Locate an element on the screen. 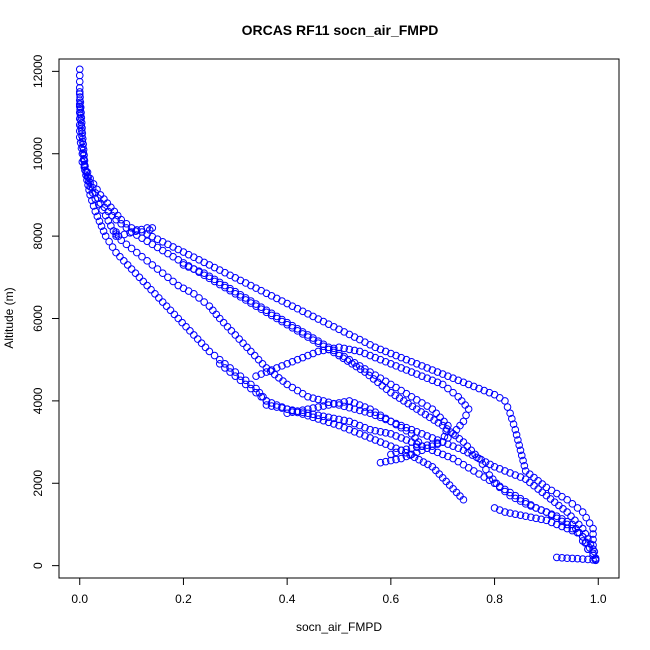 This screenshot has width=650, height=650. x-tick-label: 1.0 is located at coordinates (598, 599).